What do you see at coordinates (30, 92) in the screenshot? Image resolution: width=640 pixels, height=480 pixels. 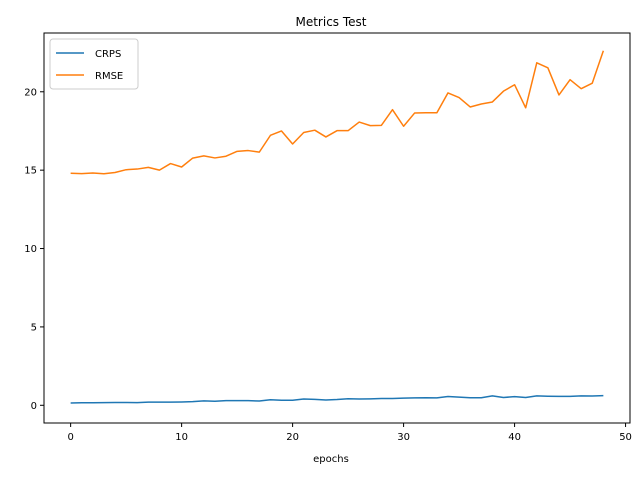 I see `y-tick-label: 20` at bounding box center [30, 92].